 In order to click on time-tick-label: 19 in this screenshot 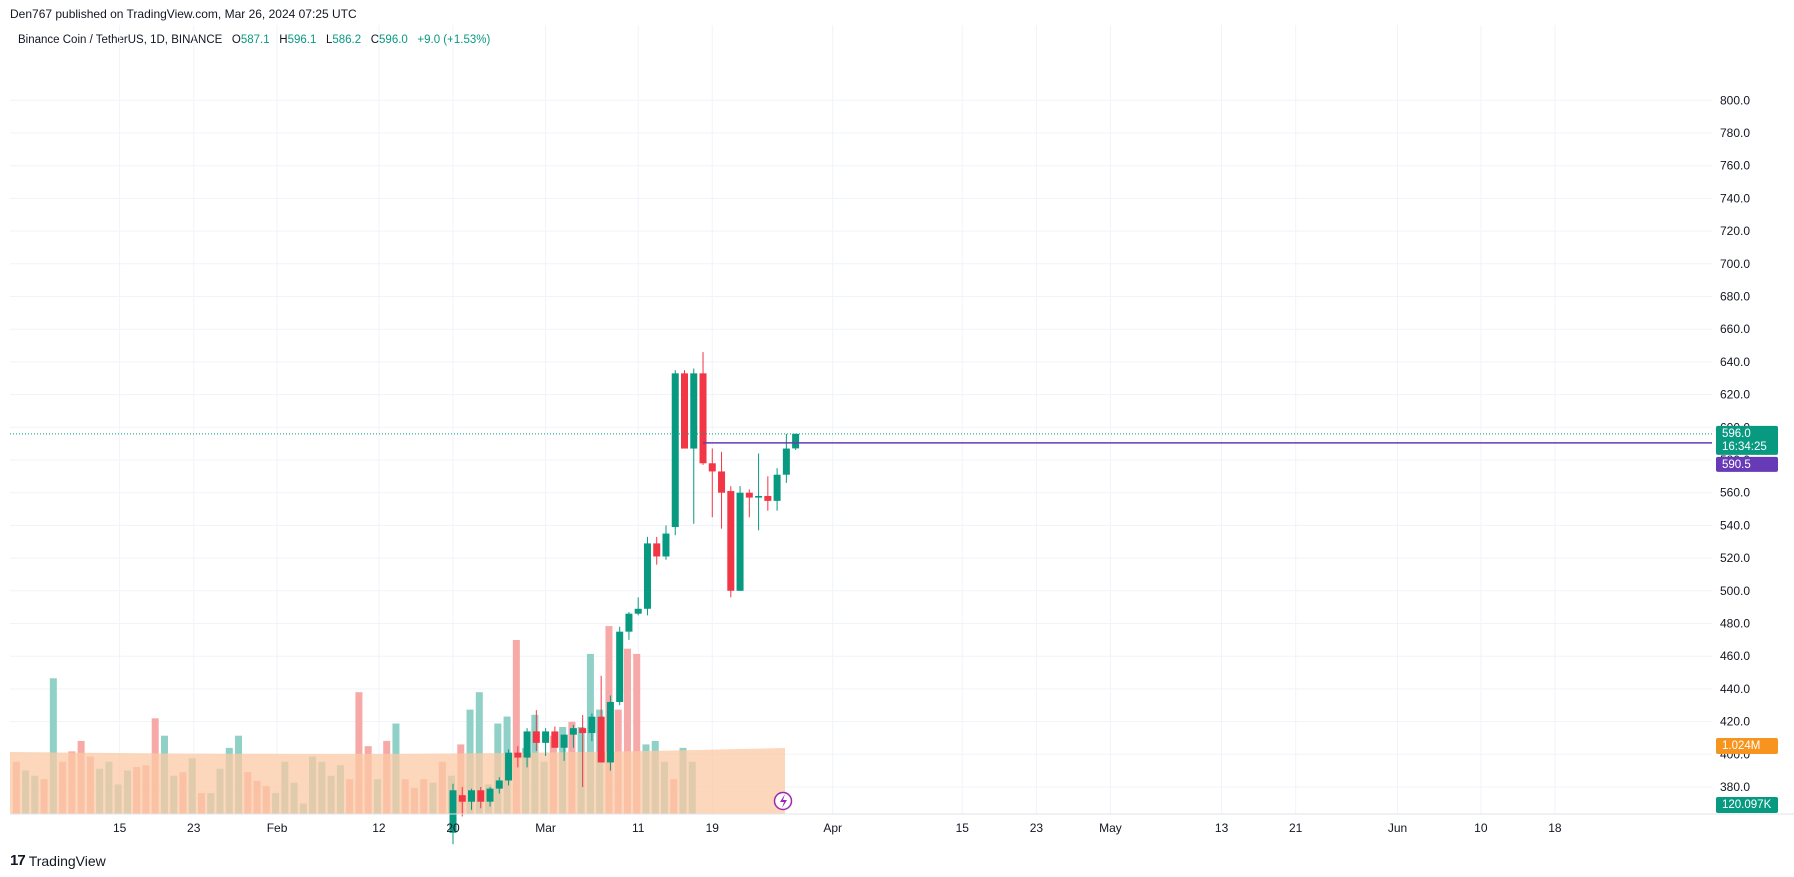, I will do `click(713, 828)`.